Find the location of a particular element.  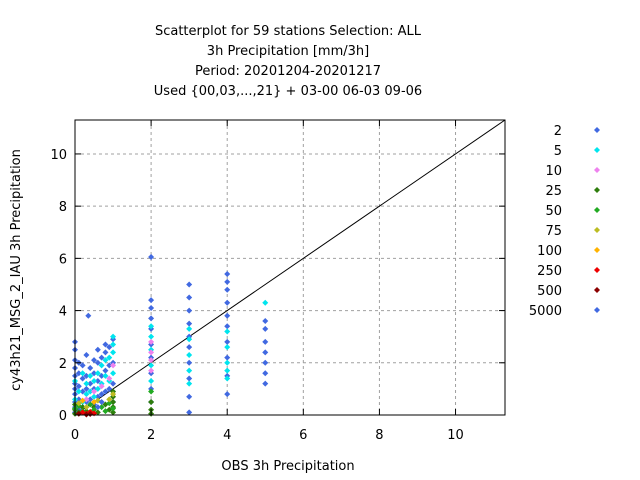

y-tick-label: 8 is located at coordinates (63, 207).